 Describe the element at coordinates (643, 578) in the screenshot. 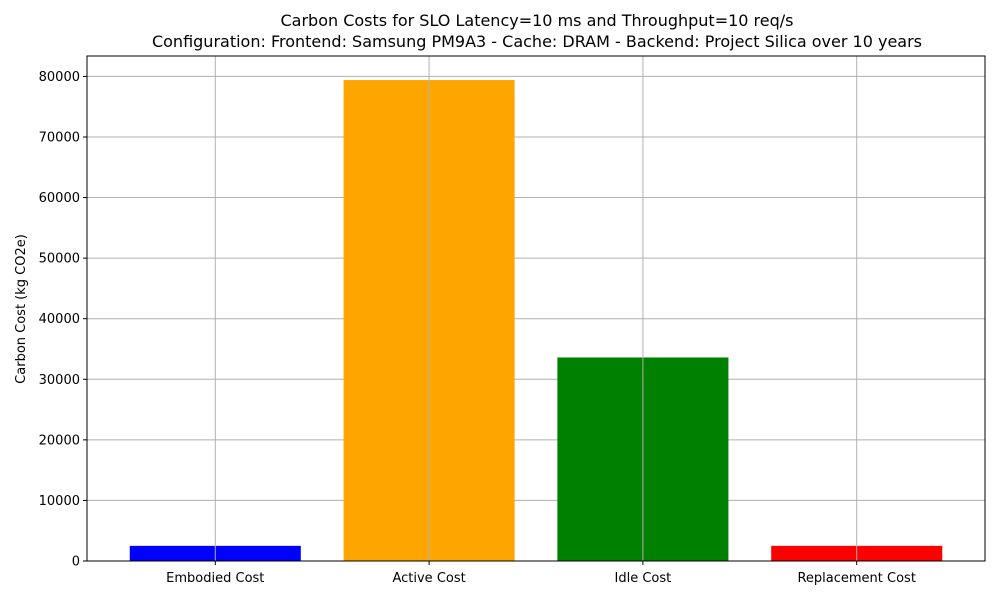

I see `x-tick-label: Idle Cost` at that location.